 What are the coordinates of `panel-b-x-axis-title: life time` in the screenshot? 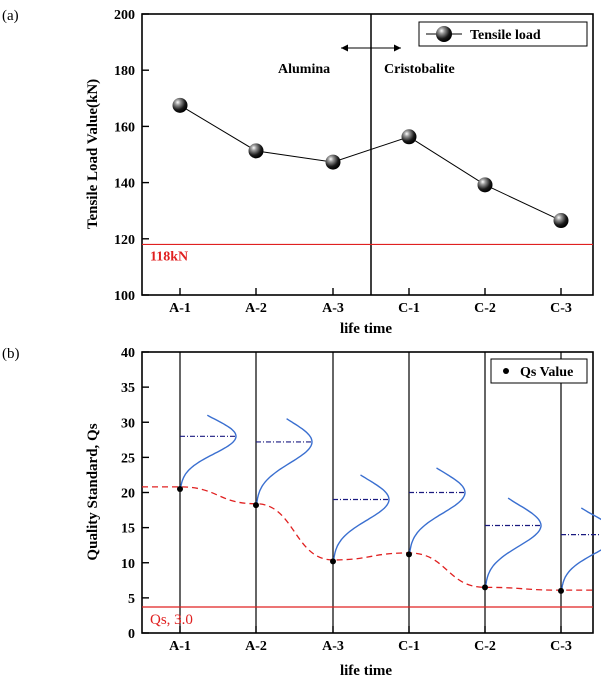 It's located at (366, 671).